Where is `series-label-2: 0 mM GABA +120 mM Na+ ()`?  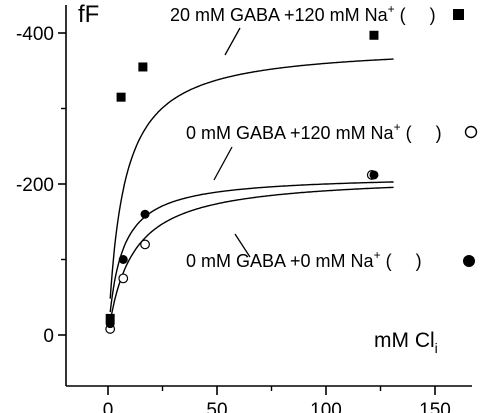
series-label-2: 0 mM GABA +120 mM Na+ () is located at coordinates (314, 131).